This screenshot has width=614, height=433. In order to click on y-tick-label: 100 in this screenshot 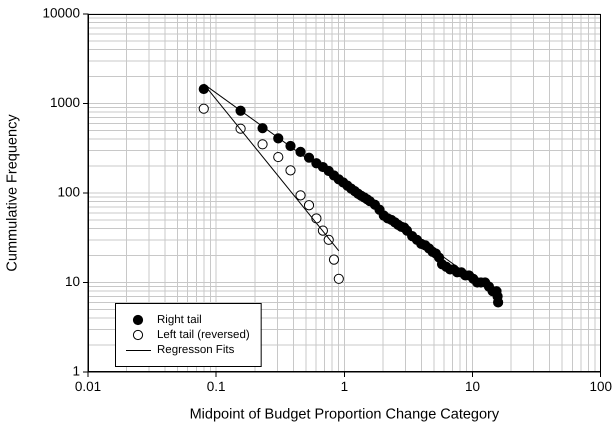, I will do `click(68, 192)`.